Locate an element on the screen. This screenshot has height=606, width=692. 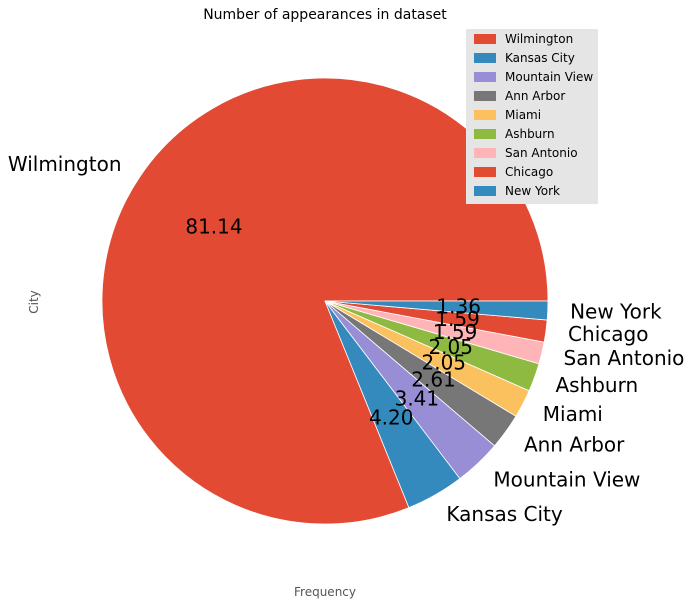
slice-label-wilmington: Wilmington is located at coordinates (65, 164).